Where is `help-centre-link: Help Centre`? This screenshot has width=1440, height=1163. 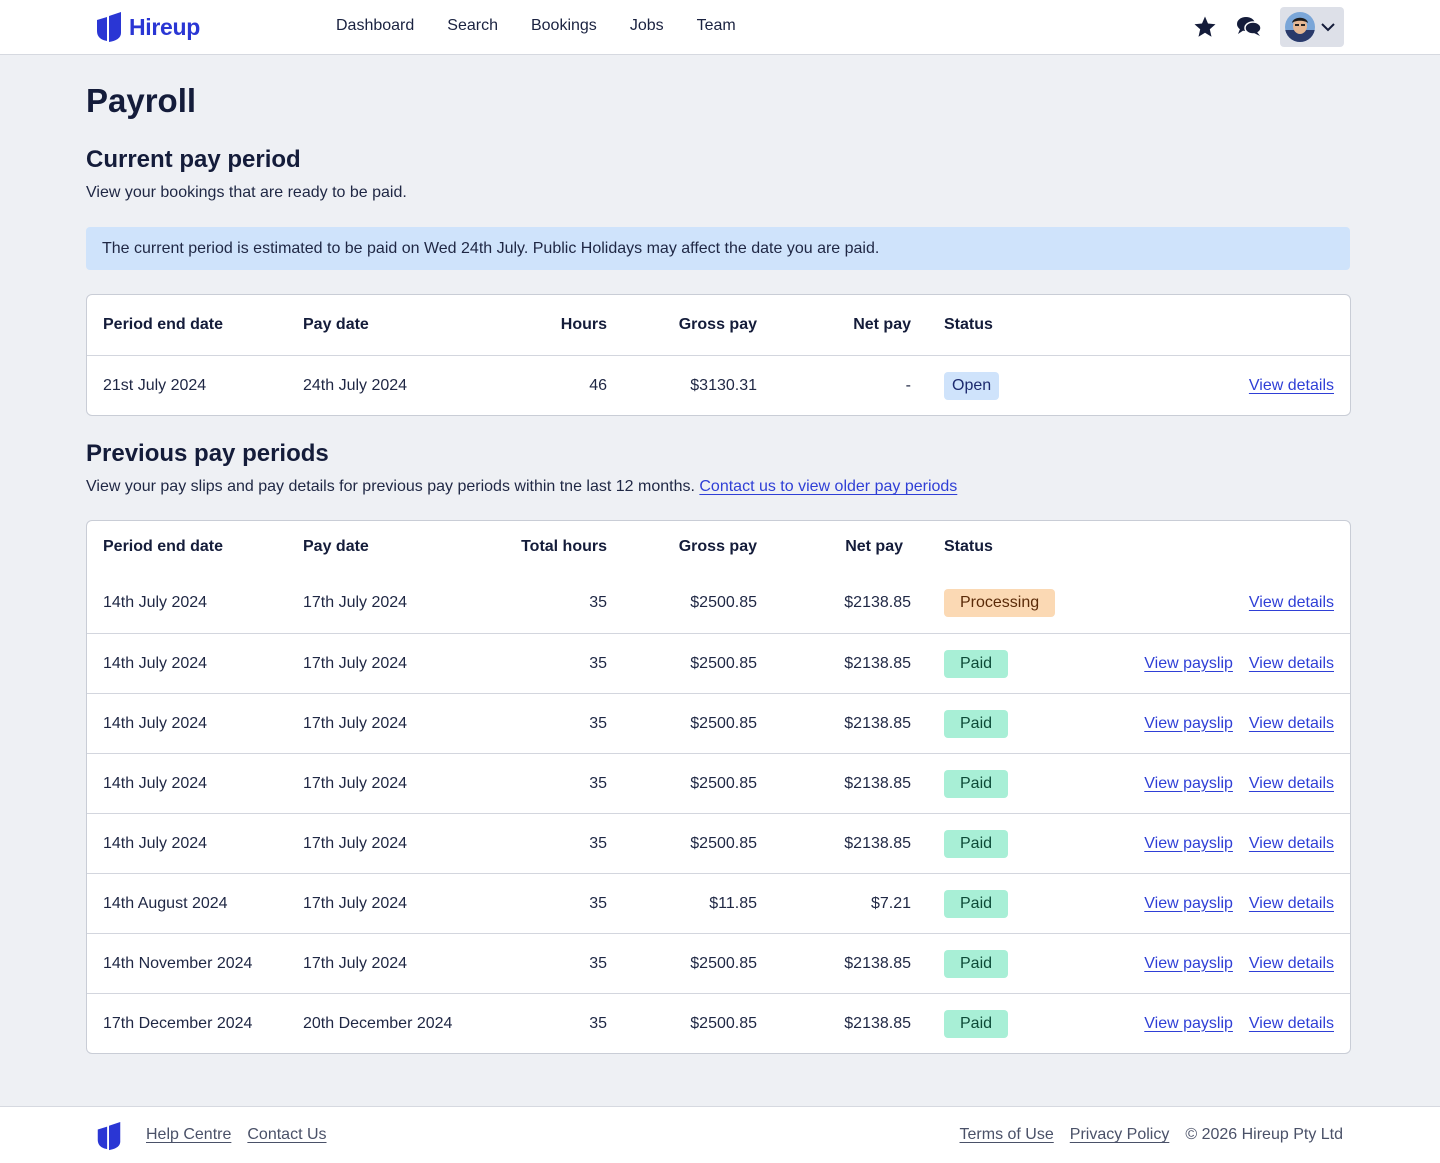 help-centre-link: Help Centre is located at coordinates (189, 1134).